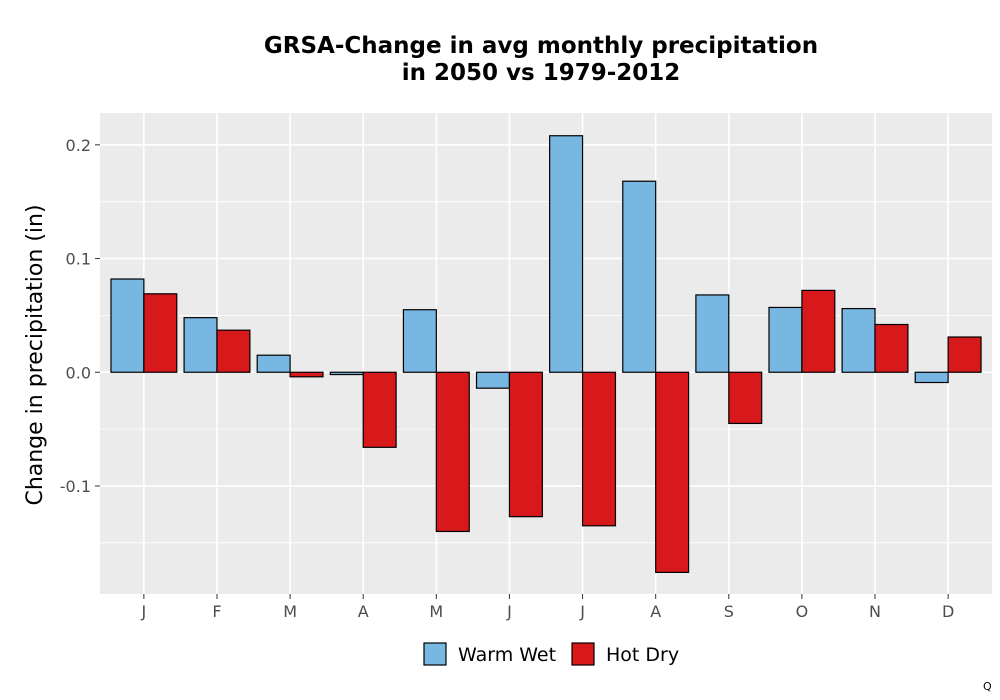 The image size is (1000, 700). Describe the element at coordinates (216, 611) in the screenshot. I see `x-tick-label: F` at that location.